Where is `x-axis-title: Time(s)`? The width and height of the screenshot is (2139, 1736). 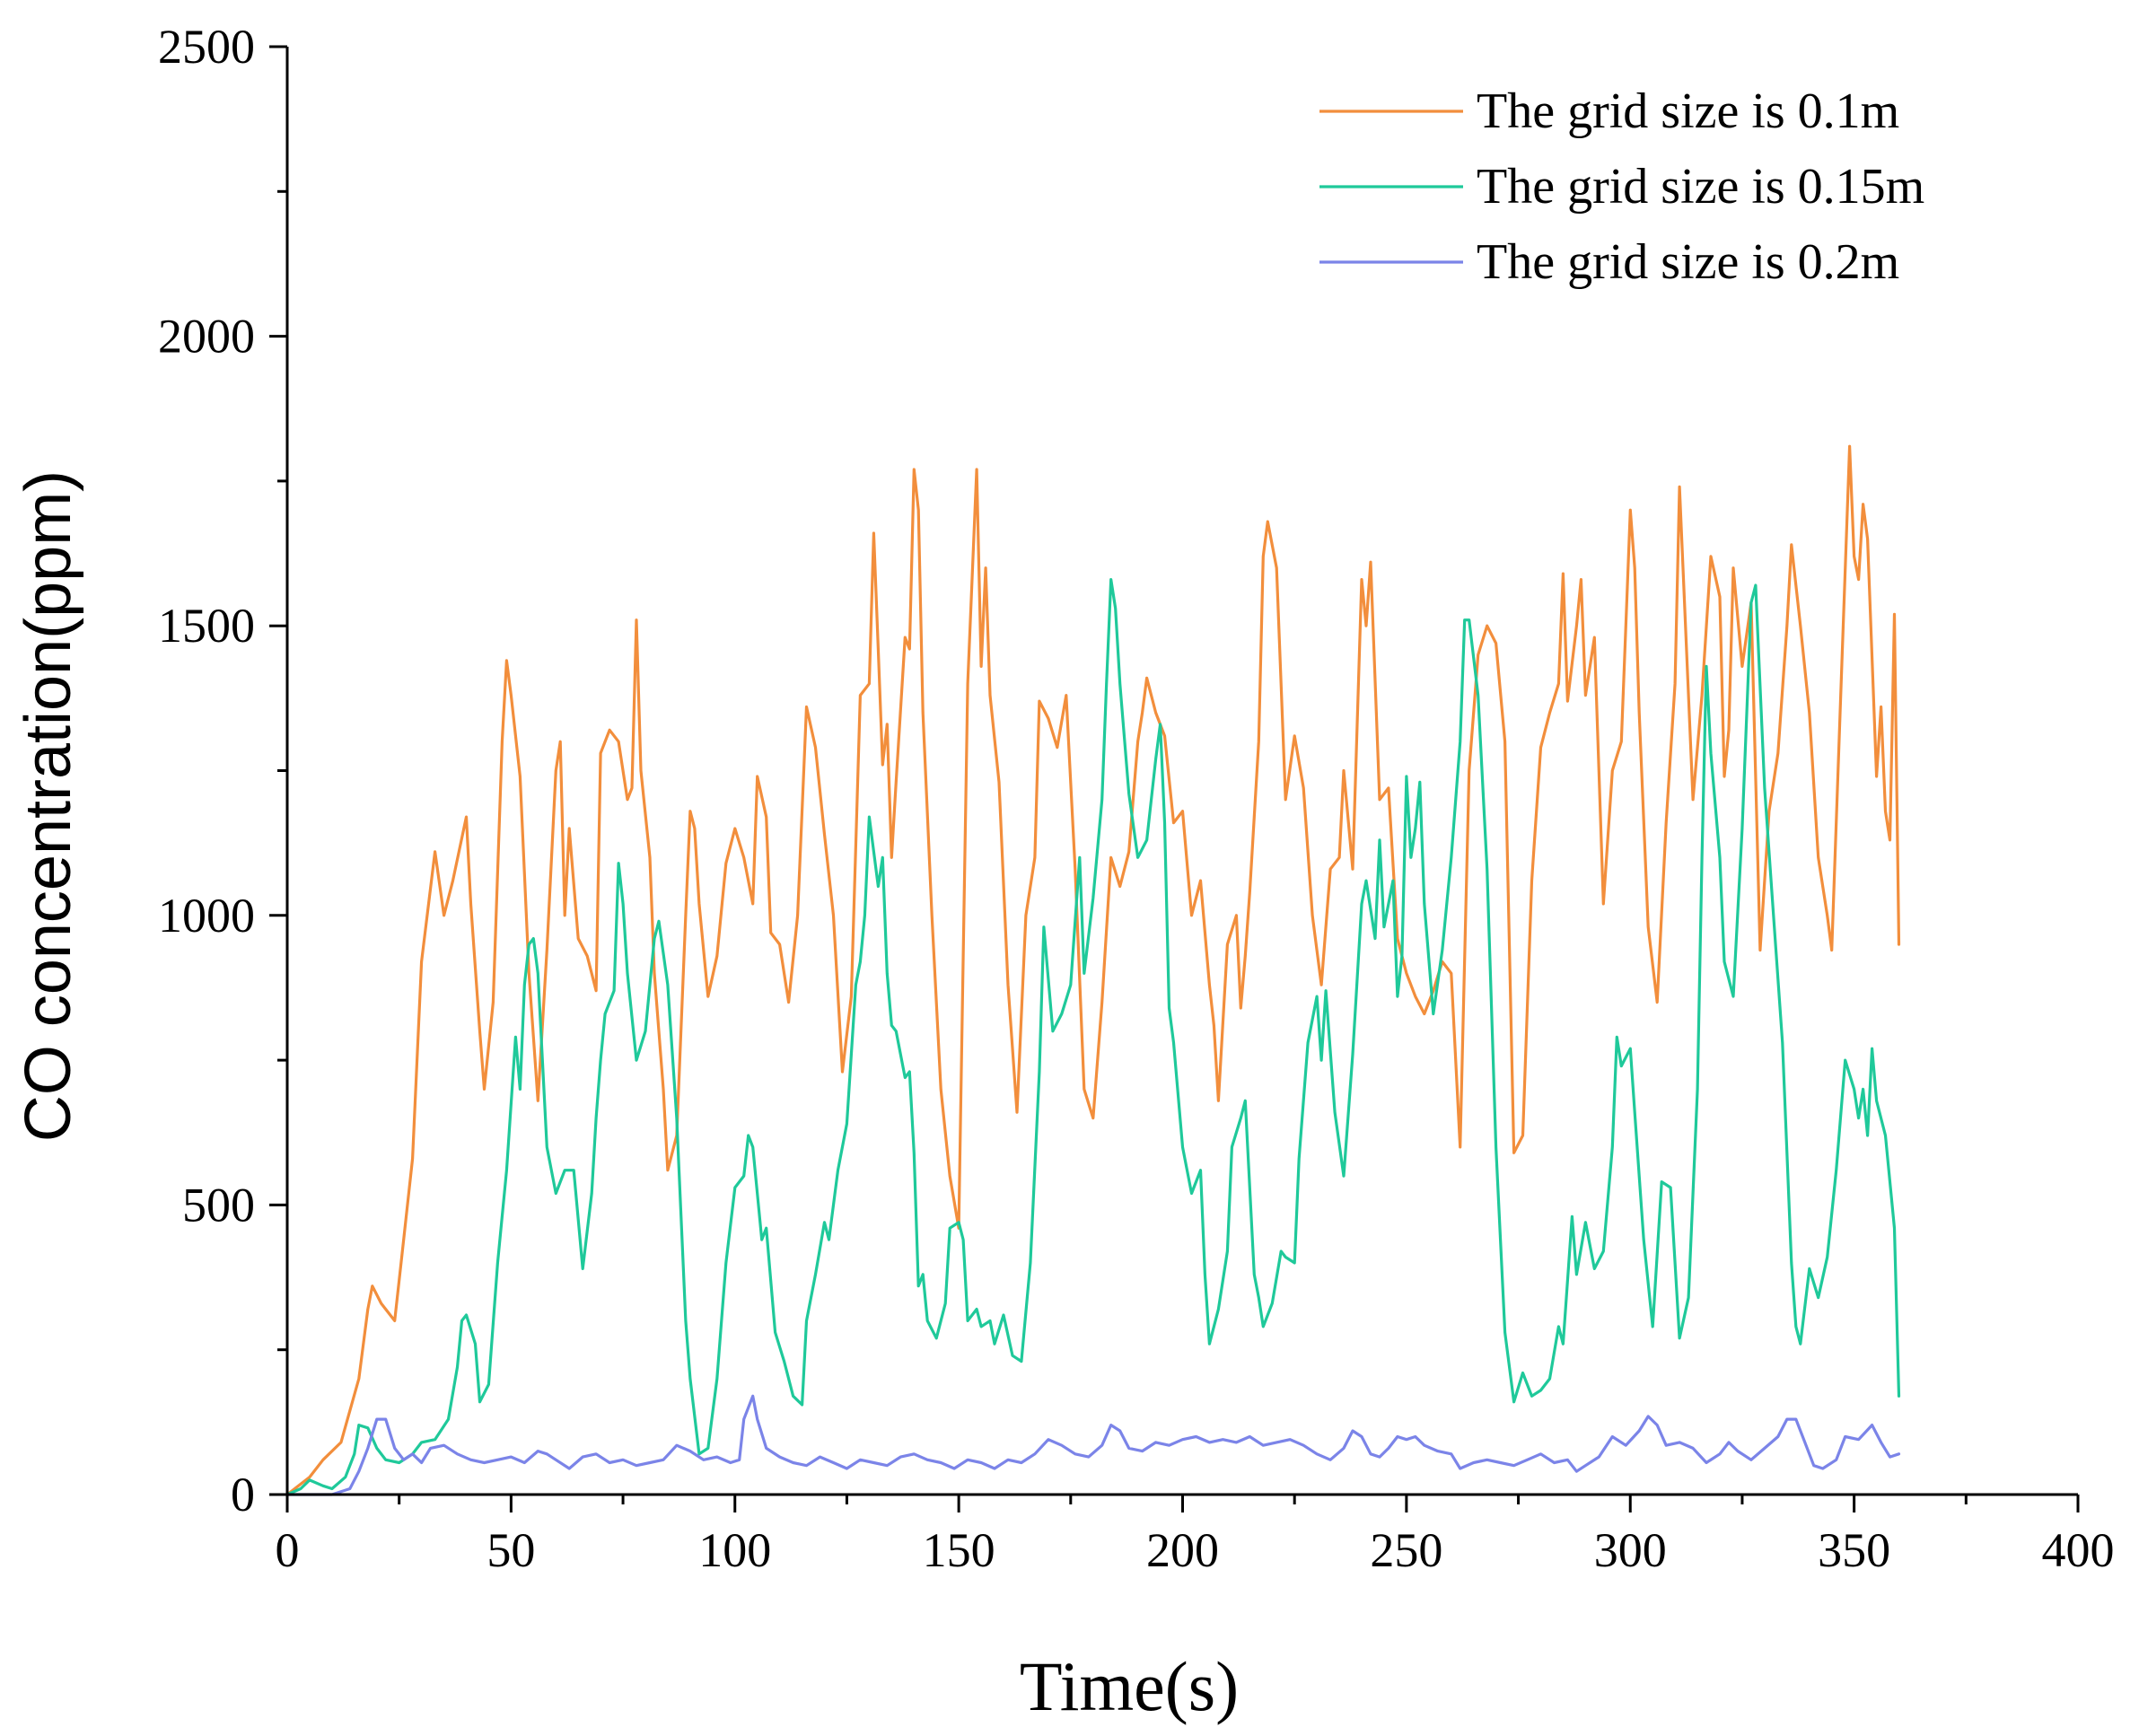 x-axis-title: Time(s) is located at coordinates (1130, 1686).